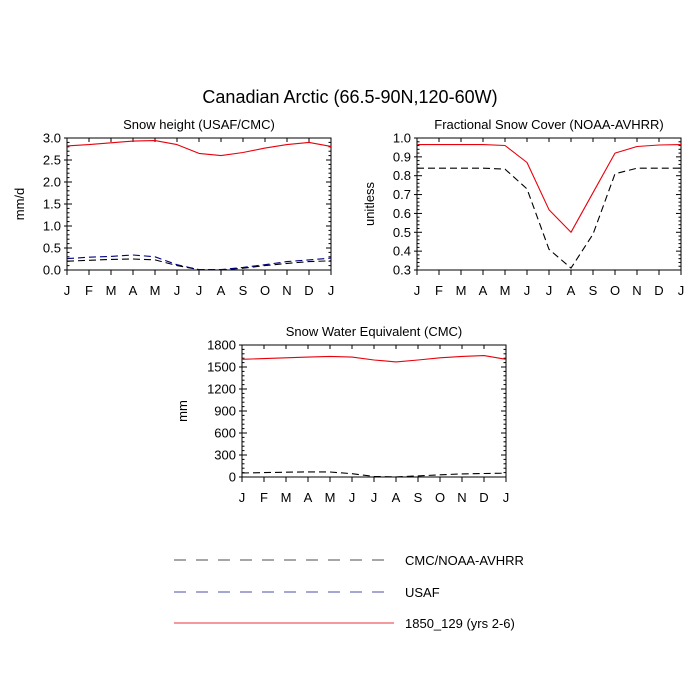 Image resolution: width=700 pixels, height=700 pixels. I want to click on y-tick-label: 0.3, so click(402, 270).